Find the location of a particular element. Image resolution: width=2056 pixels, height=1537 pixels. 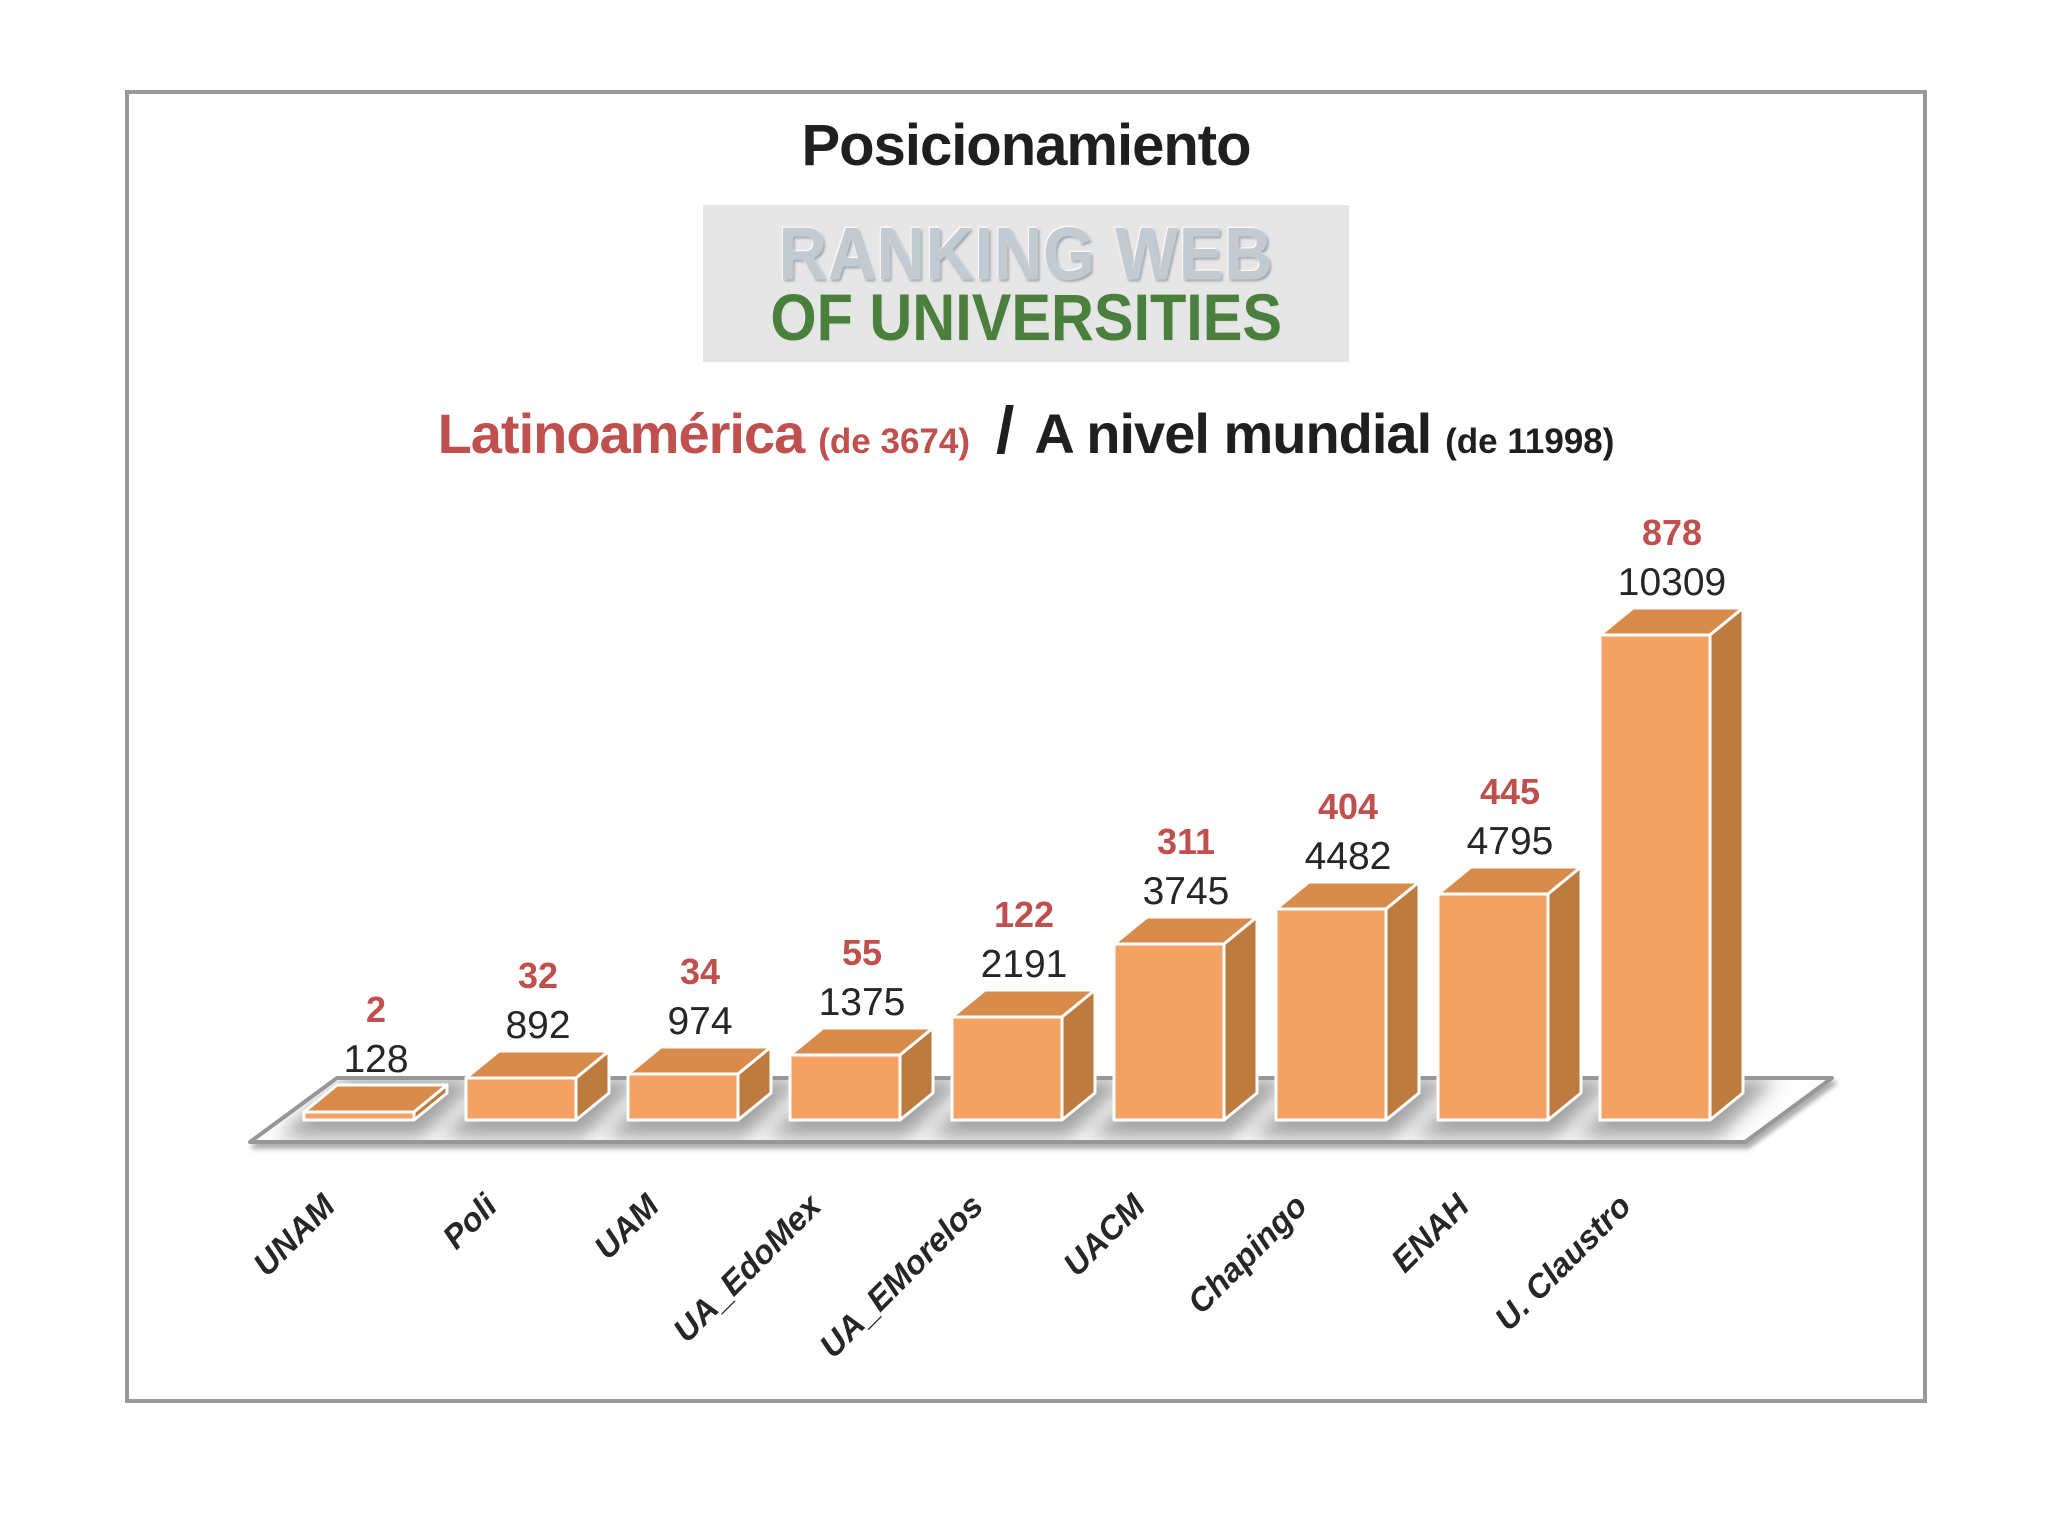

bar-group-poli: 892 32 Poli is located at coordinates (523, 1105).